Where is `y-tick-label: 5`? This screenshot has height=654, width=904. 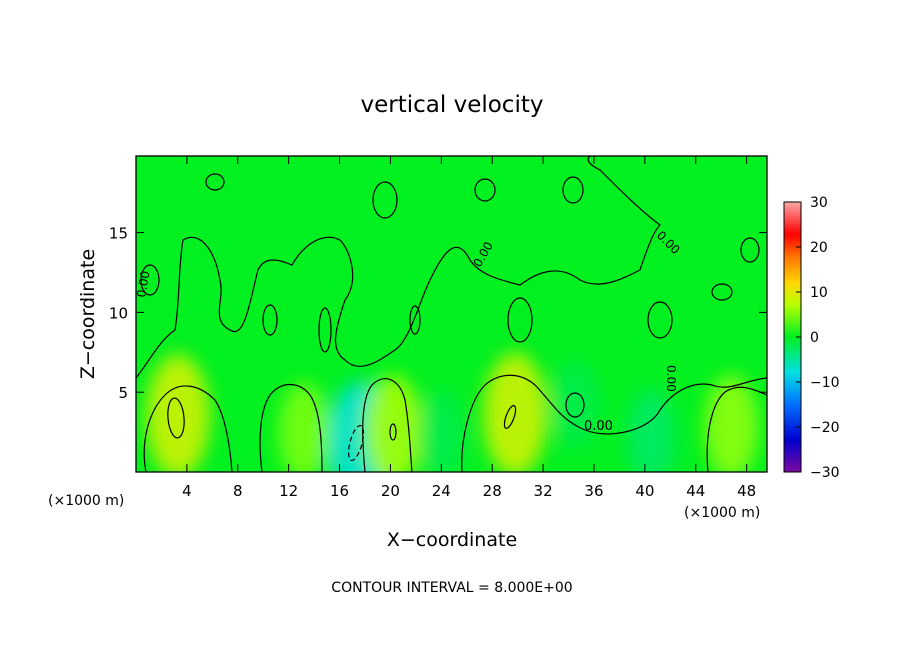
y-tick-label: 5 is located at coordinates (123, 393).